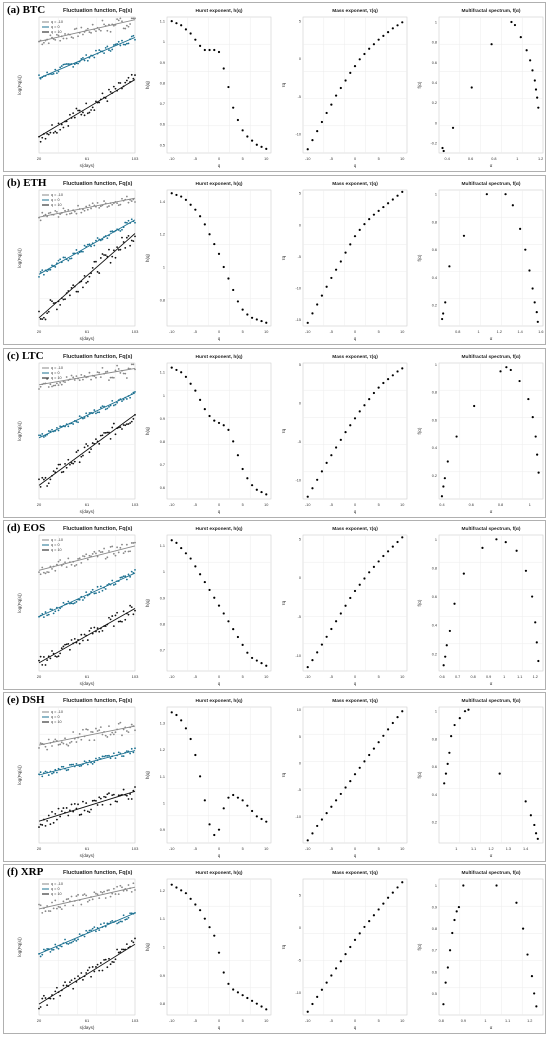 The height and width of the screenshot is (1038, 550). Describe the element at coordinates (299, 710) in the screenshot. I see `y-tick-label: 10` at that location.